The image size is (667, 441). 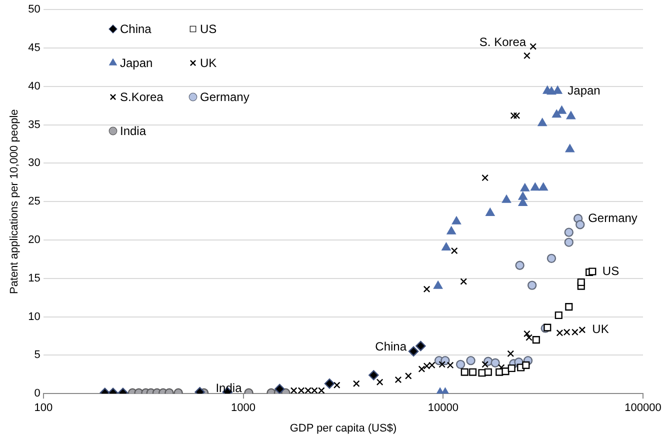 I want to click on y-axis-title: Patent applications per 10,000 people, so click(x=14, y=201).